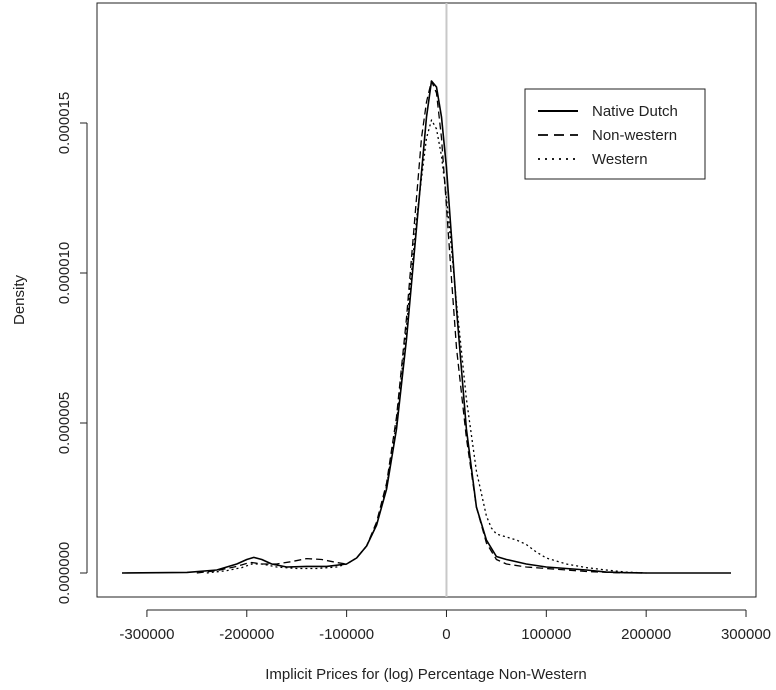 This screenshot has width=776, height=690. Describe the element at coordinates (746, 634) in the screenshot. I see `x-tick-label: 300000` at that location.